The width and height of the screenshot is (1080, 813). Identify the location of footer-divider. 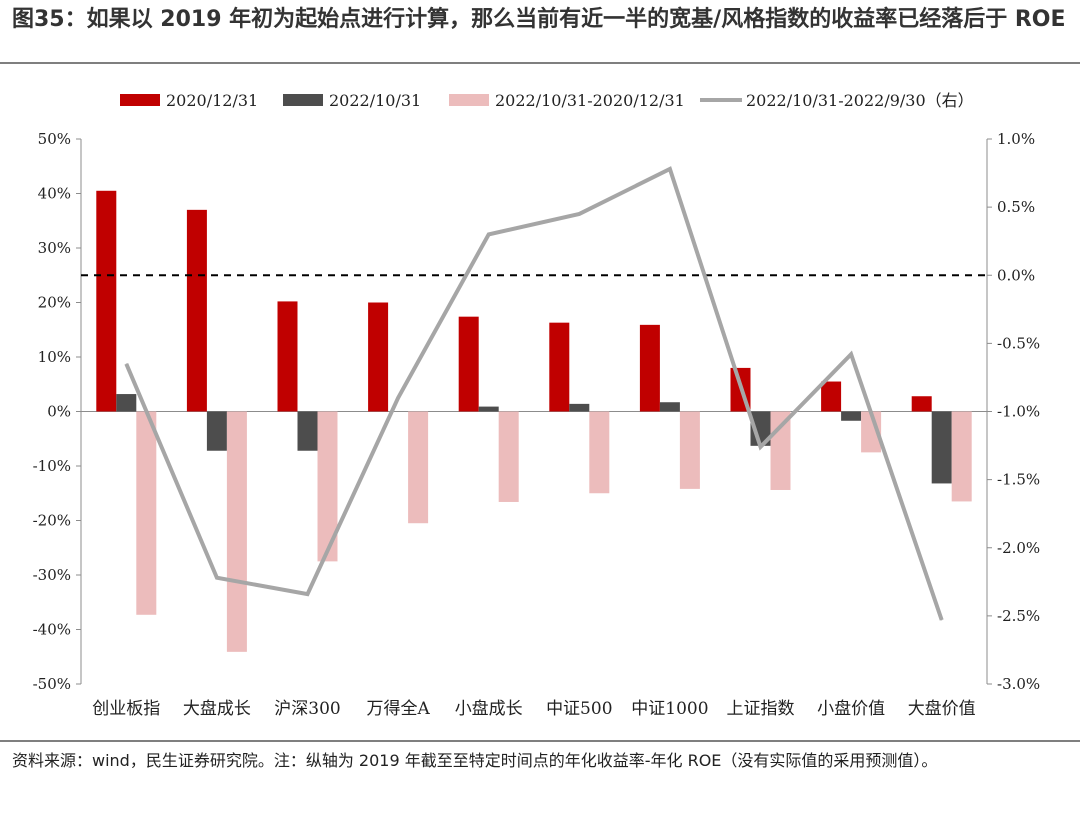
(540, 741).